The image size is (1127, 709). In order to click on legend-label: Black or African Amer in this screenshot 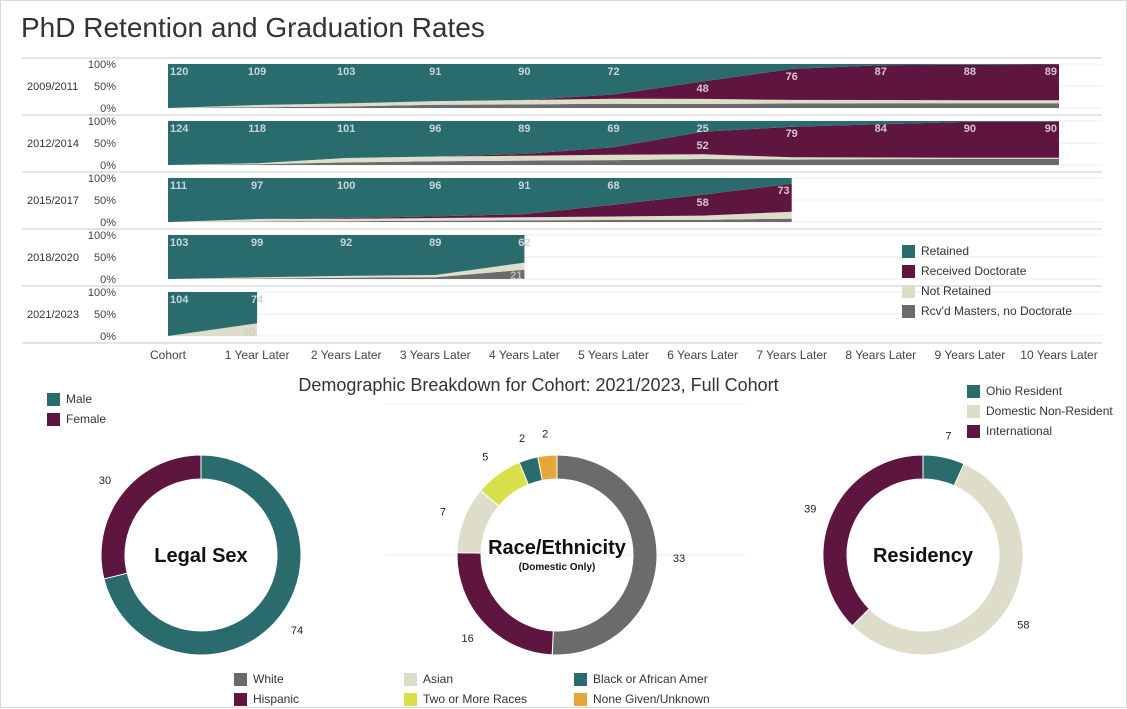, I will do `click(650, 679)`.